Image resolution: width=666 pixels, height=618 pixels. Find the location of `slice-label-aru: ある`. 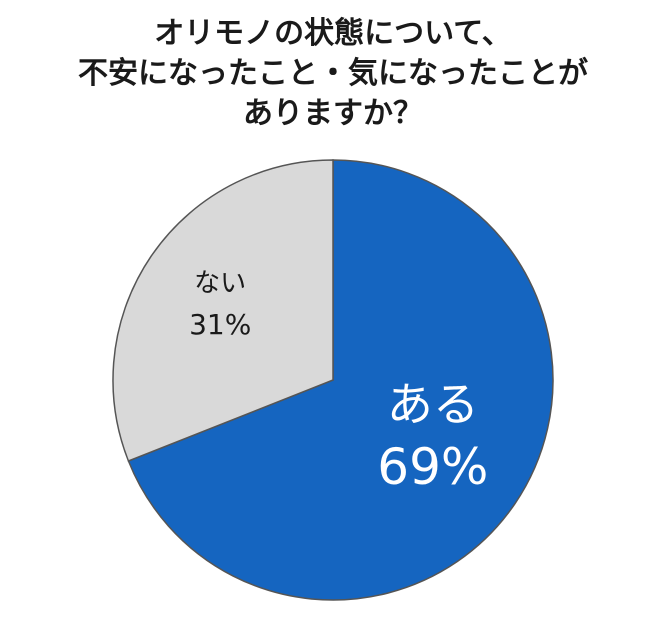

slice-label-aru: ある is located at coordinates (433, 405).